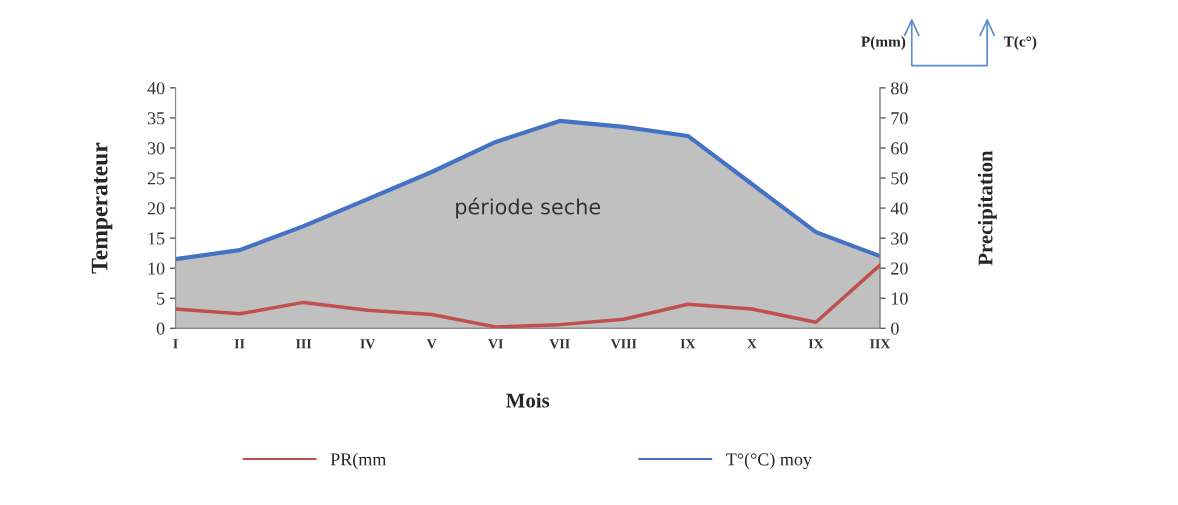 This screenshot has height=505, width=1178. What do you see at coordinates (883, 43) in the screenshot?
I see `text: P(mm)` at bounding box center [883, 43].